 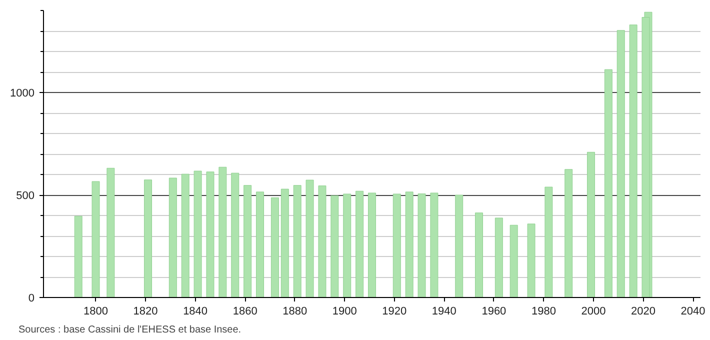 What do you see at coordinates (25, 196) in the screenshot?
I see `y-tick-label: 500` at bounding box center [25, 196].